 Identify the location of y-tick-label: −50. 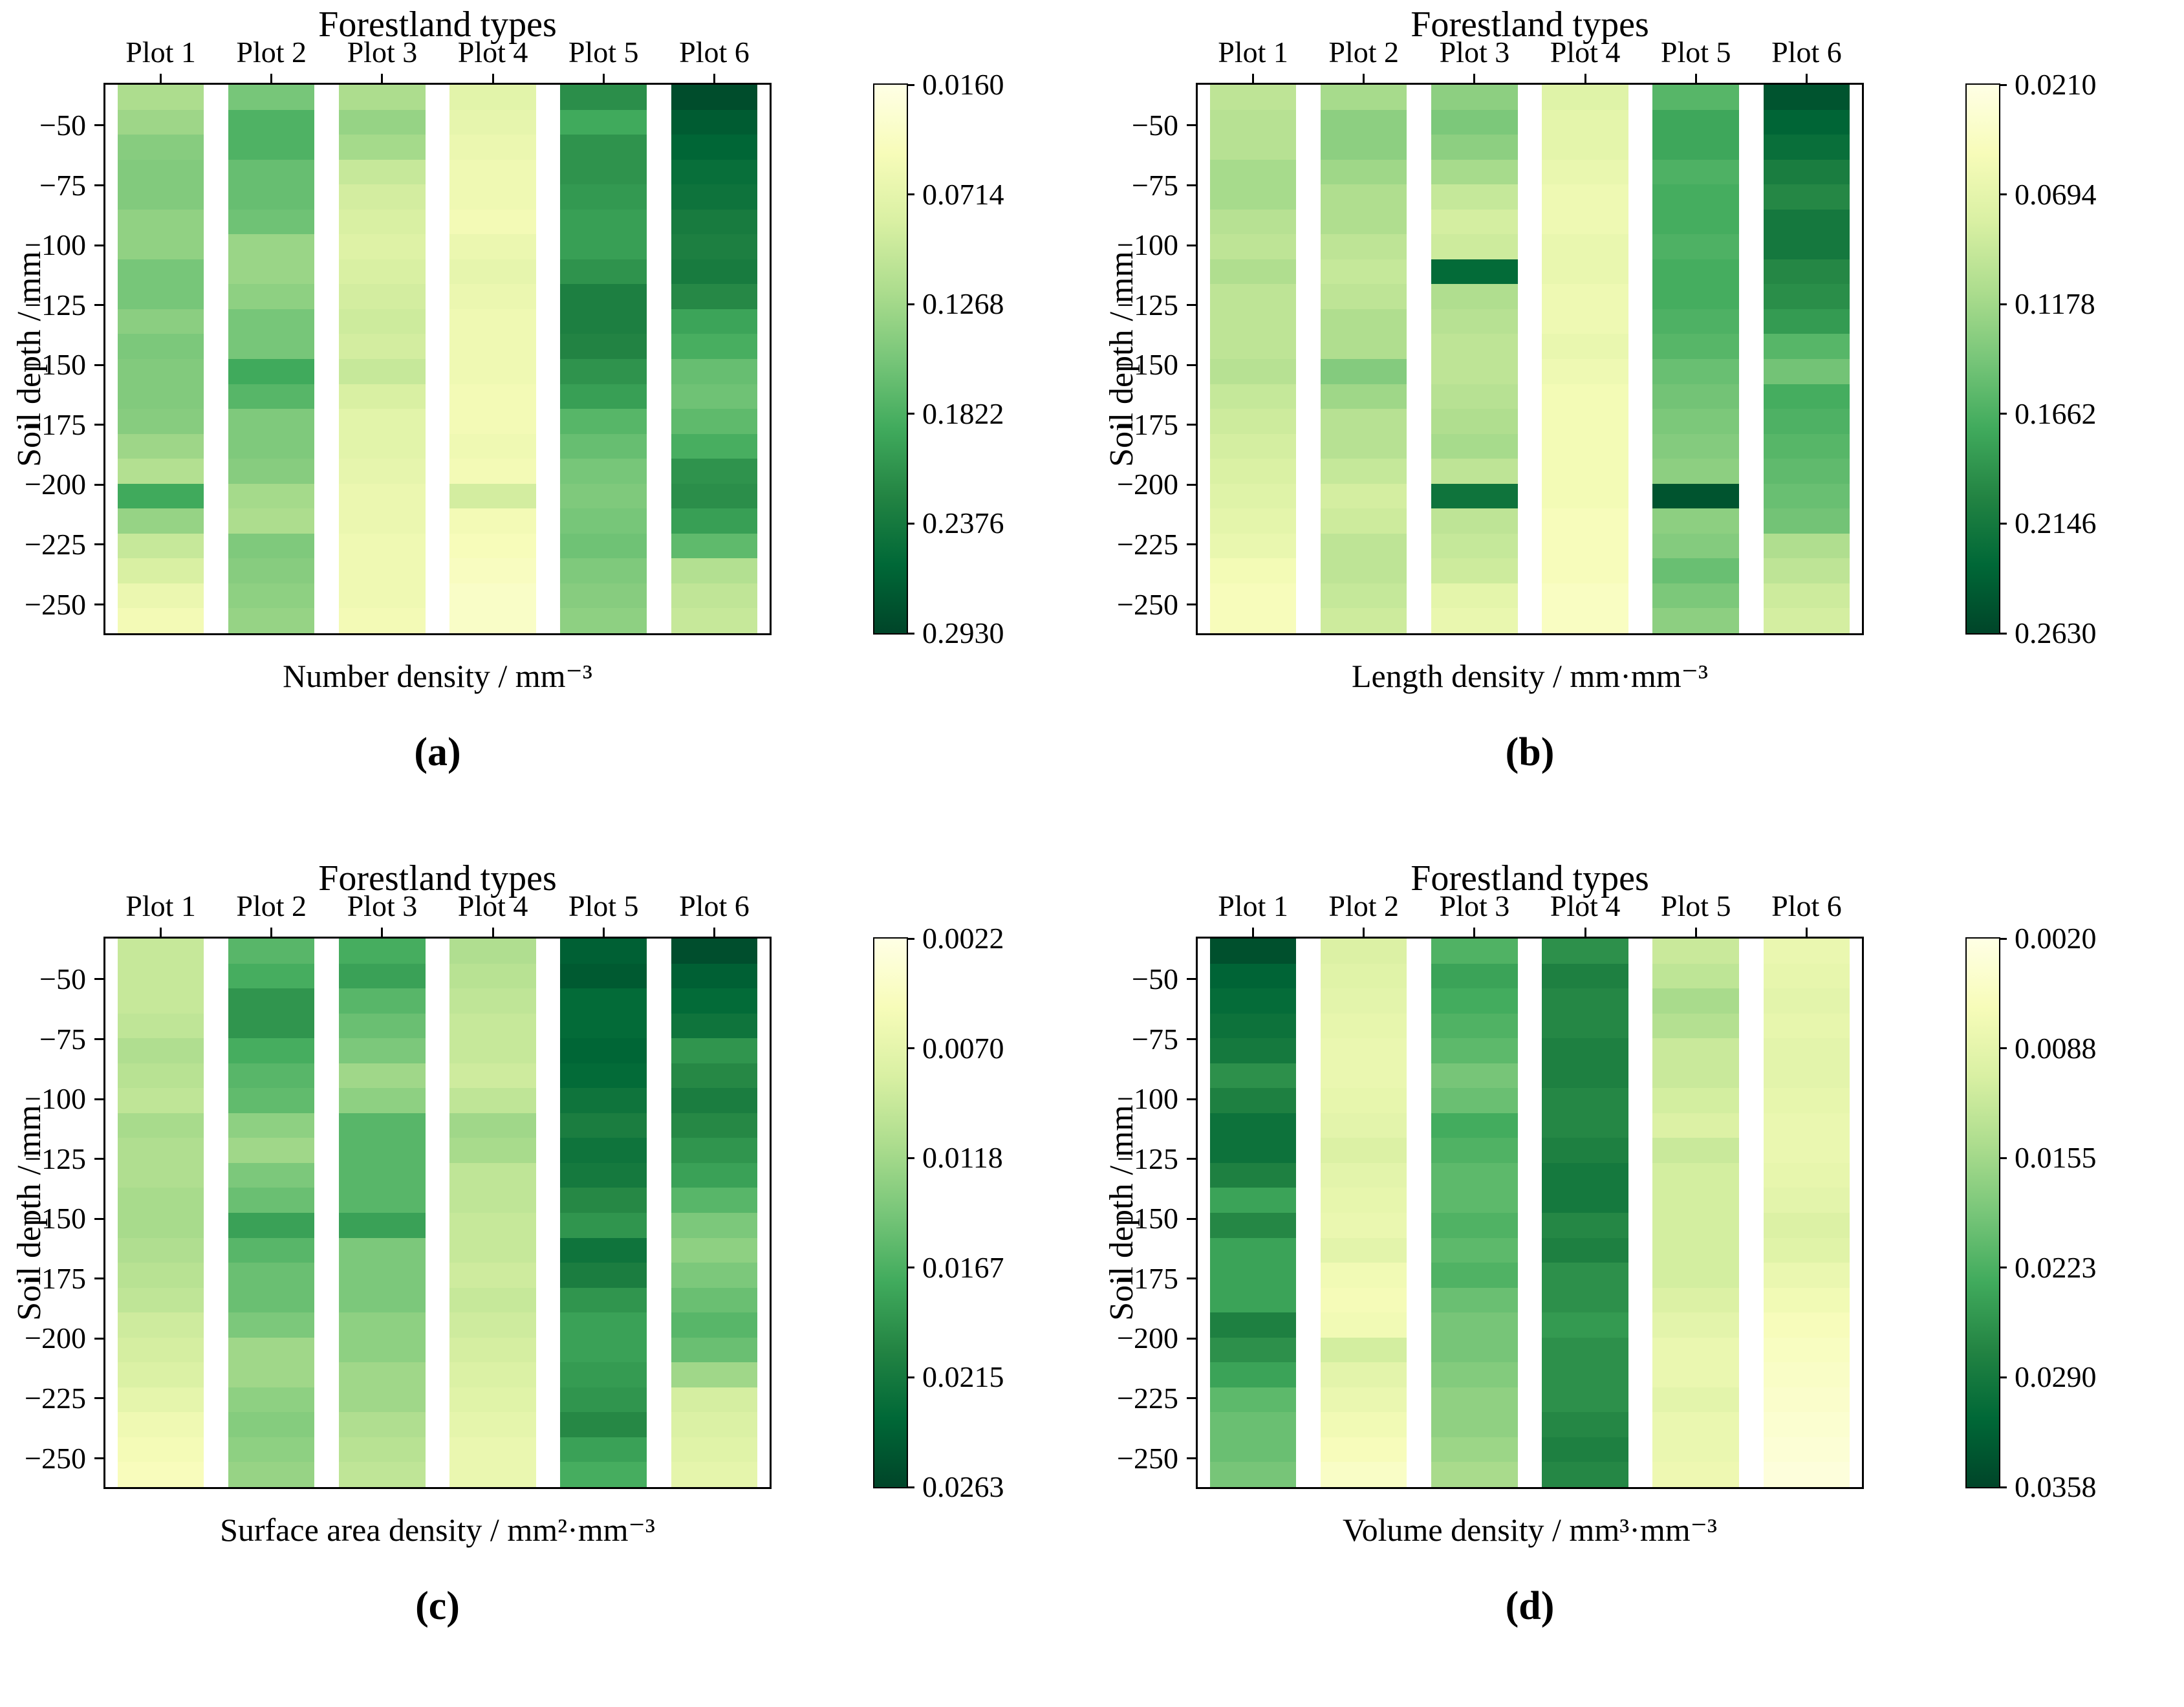
(63, 125).